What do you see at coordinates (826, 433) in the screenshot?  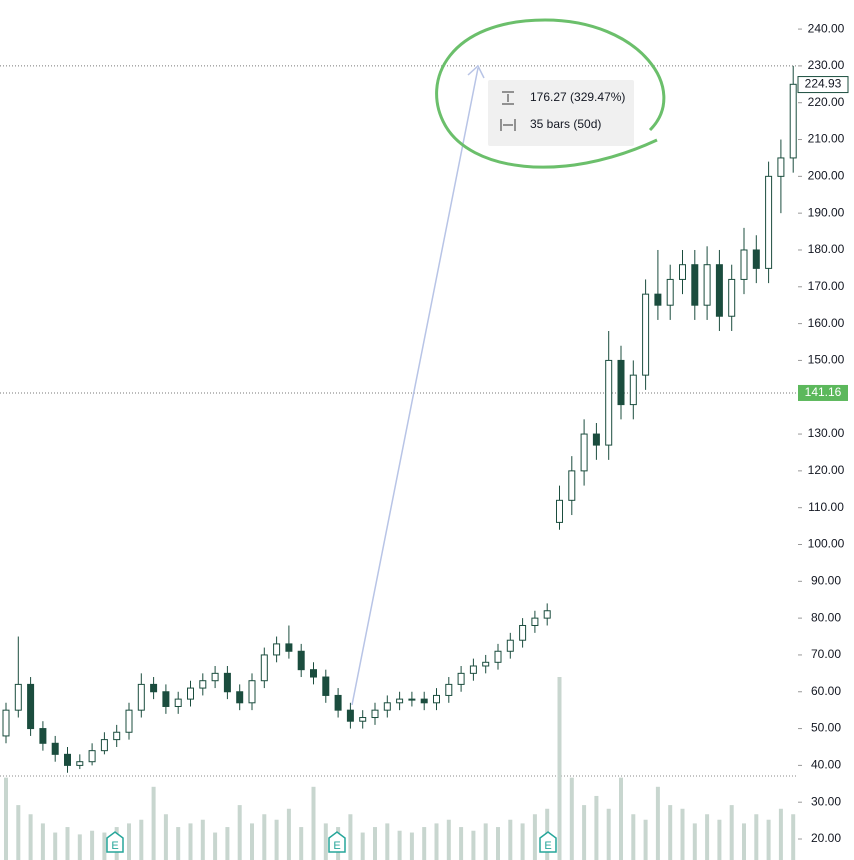 I see `y-tick-label: 130.00` at bounding box center [826, 433].